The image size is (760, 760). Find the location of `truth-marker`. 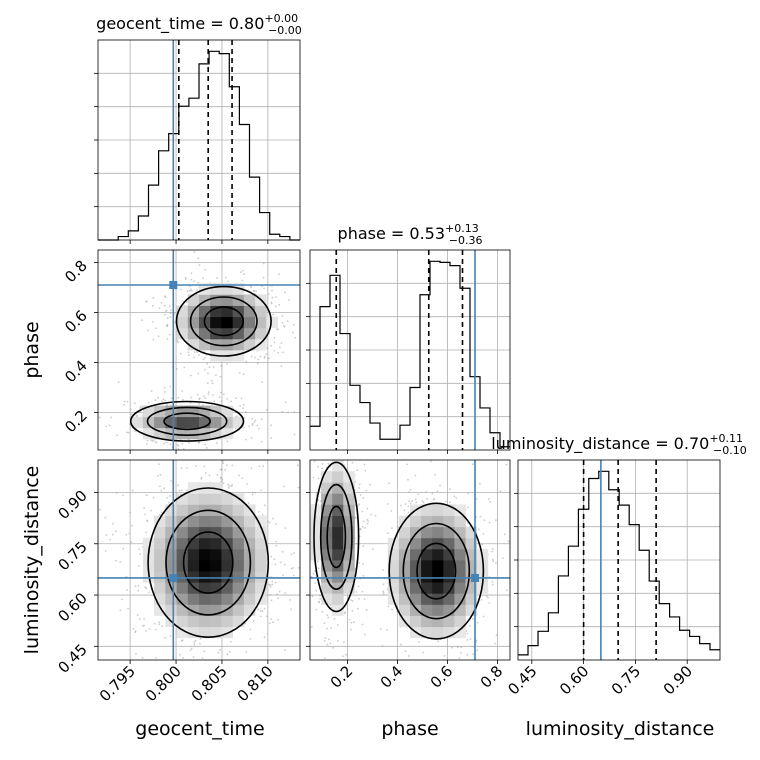

truth-marker is located at coordinates (475, 577).